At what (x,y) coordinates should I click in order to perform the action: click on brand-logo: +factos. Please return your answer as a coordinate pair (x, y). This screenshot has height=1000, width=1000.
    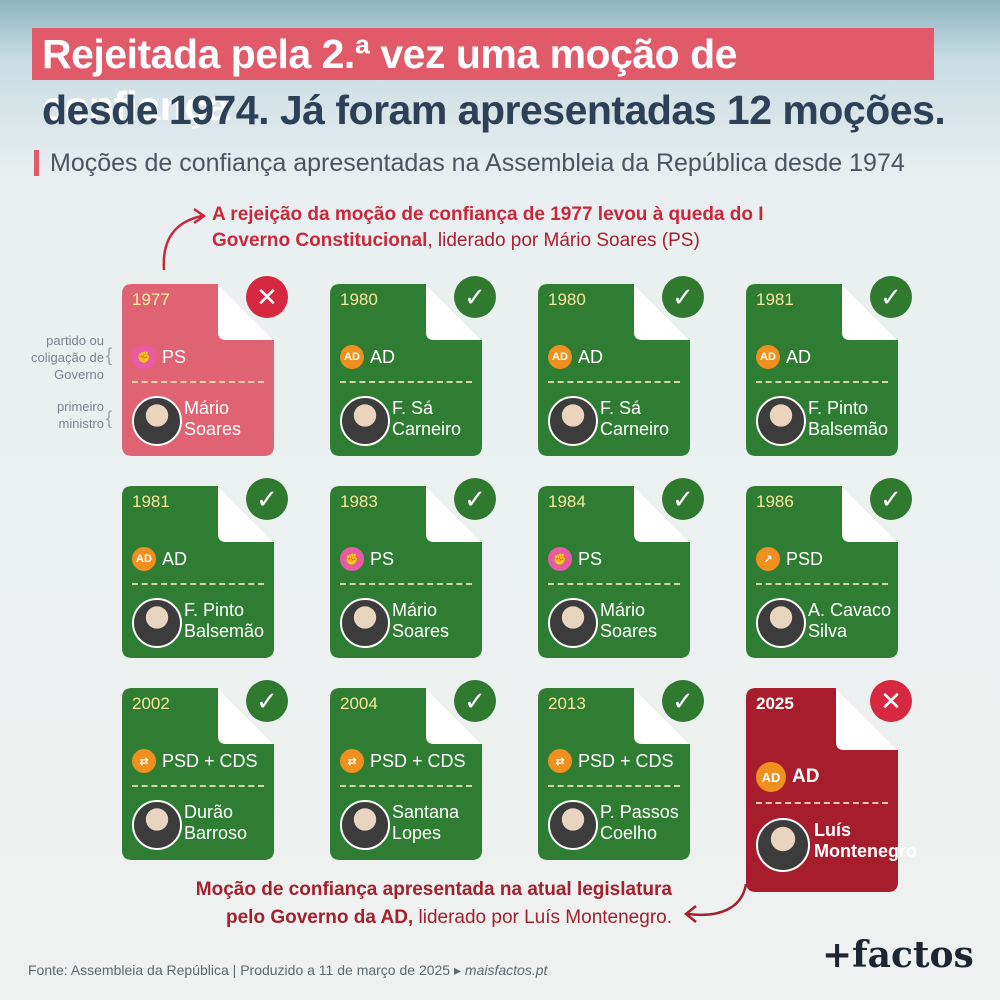
    Looking at the image, I should click on (898, 955).